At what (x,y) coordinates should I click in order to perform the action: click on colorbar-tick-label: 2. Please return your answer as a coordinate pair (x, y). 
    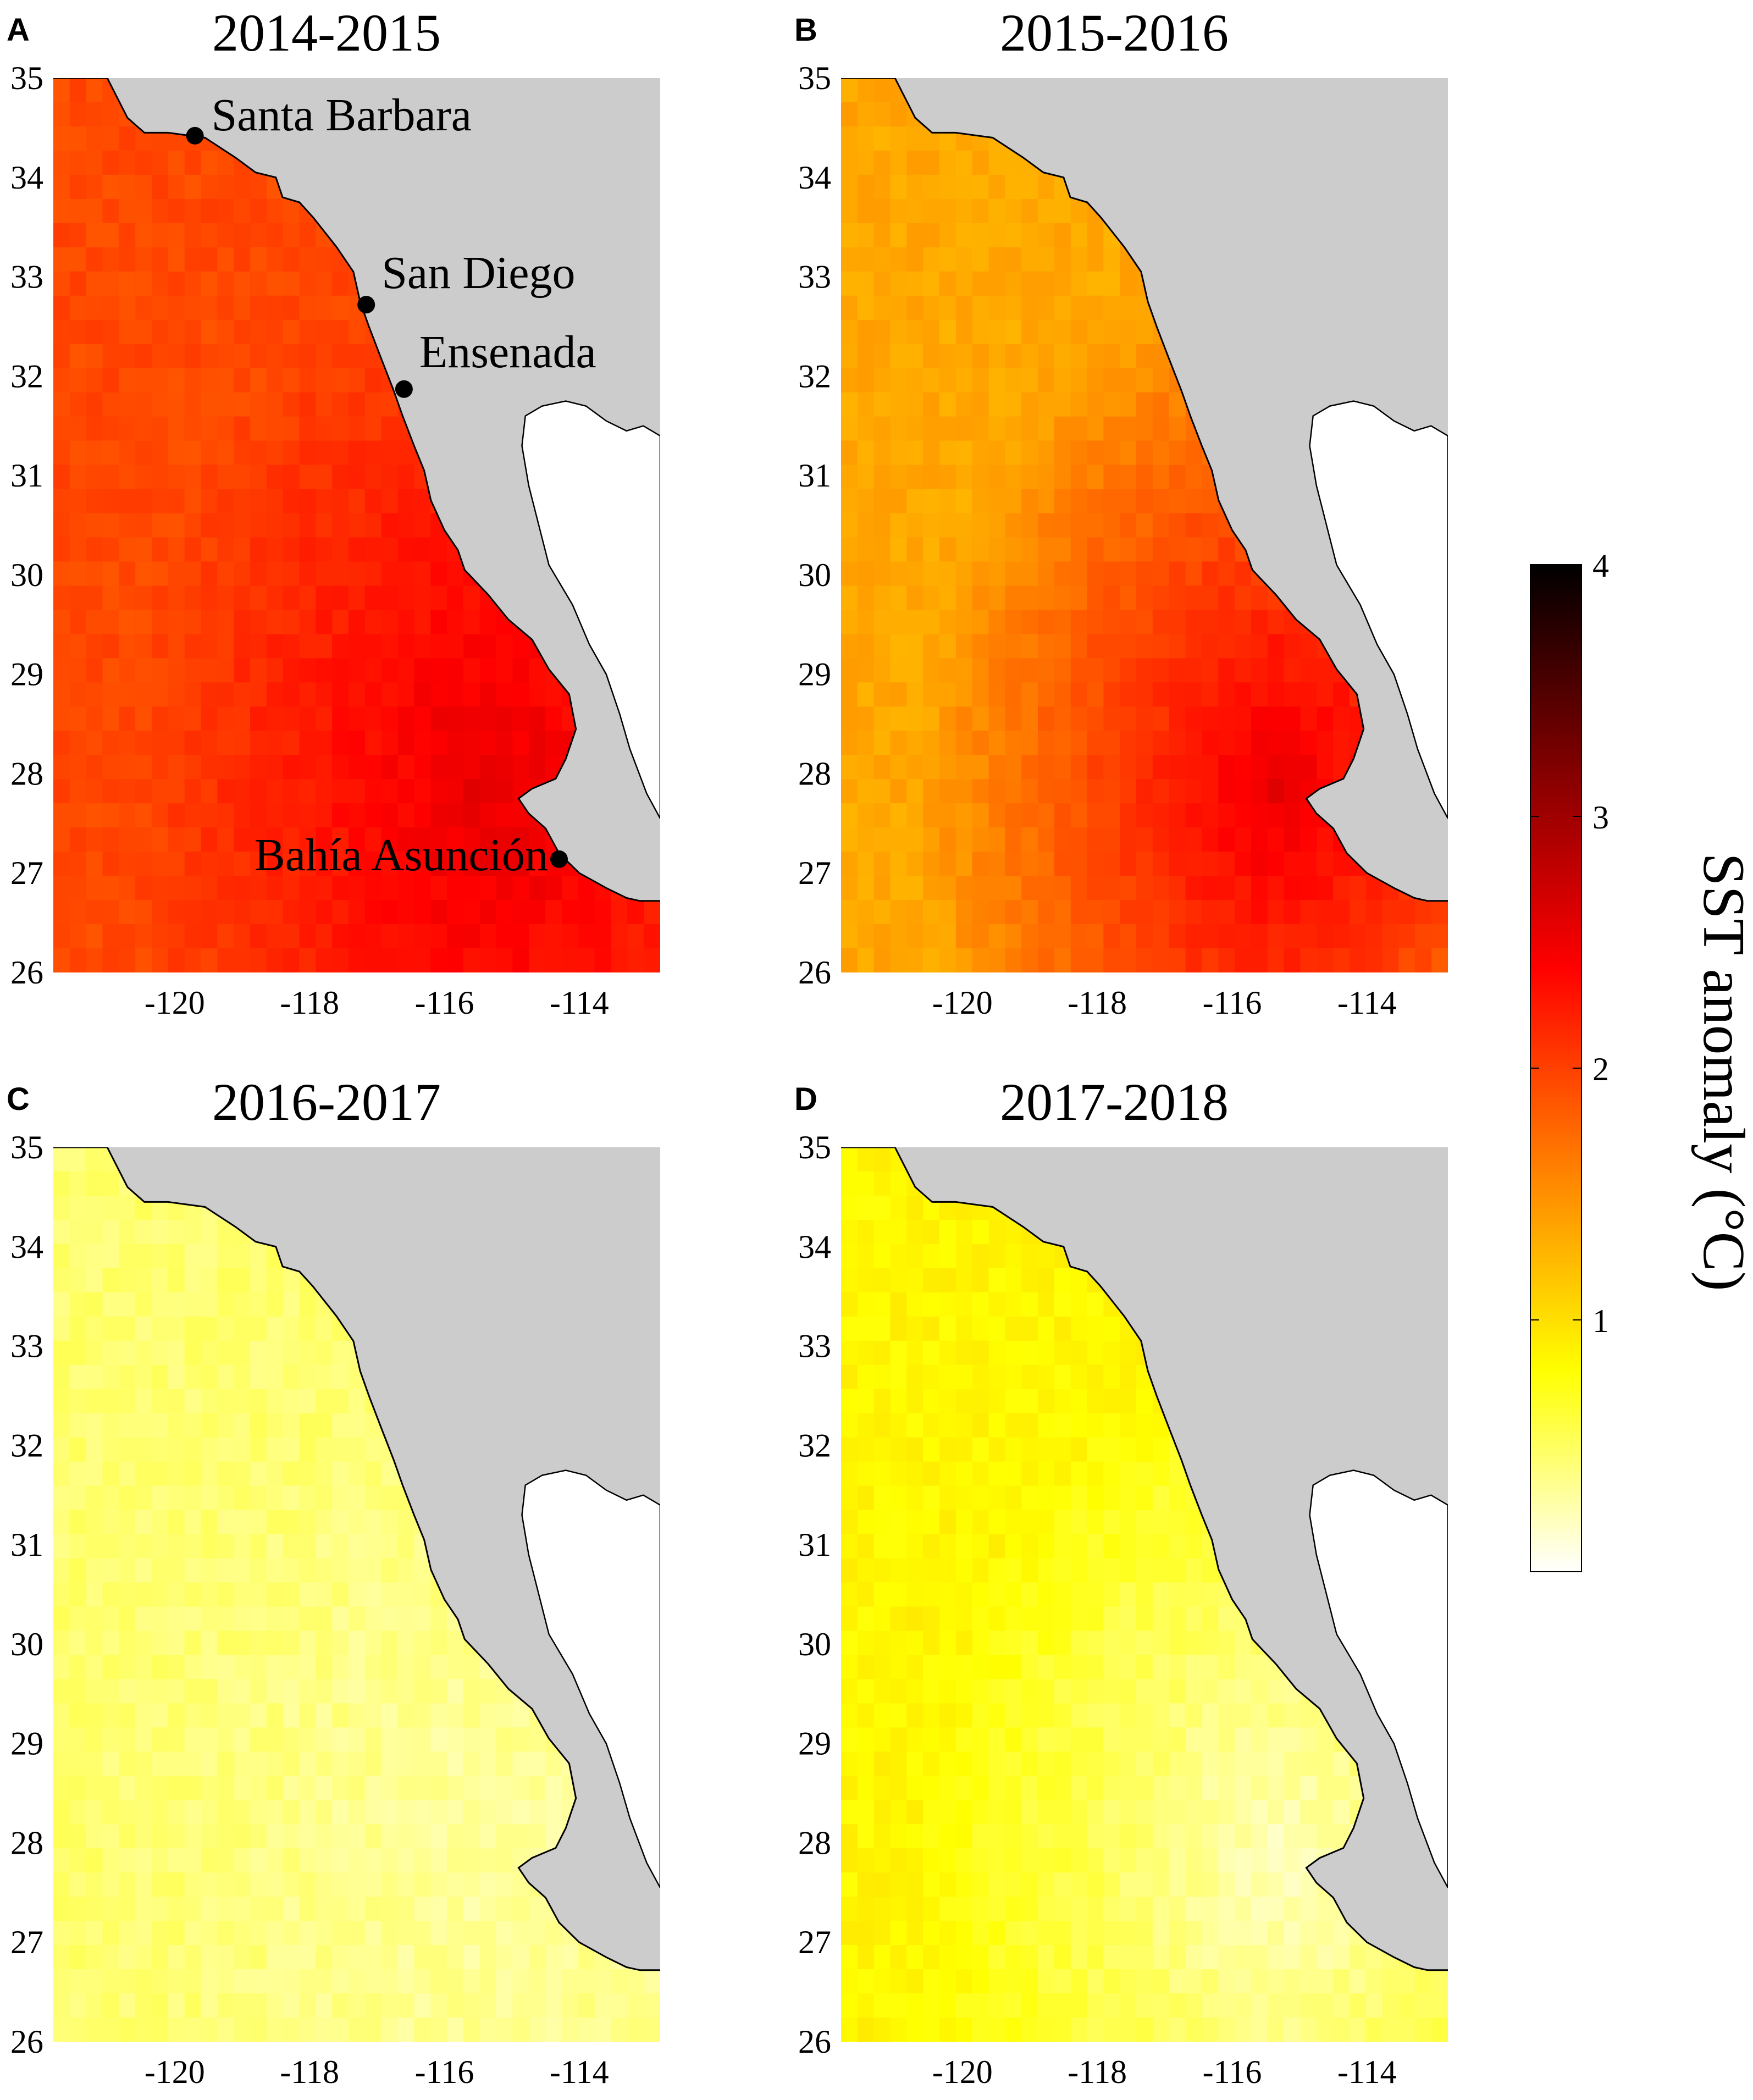
    Looking at the image, I should click on (1600, 1069).